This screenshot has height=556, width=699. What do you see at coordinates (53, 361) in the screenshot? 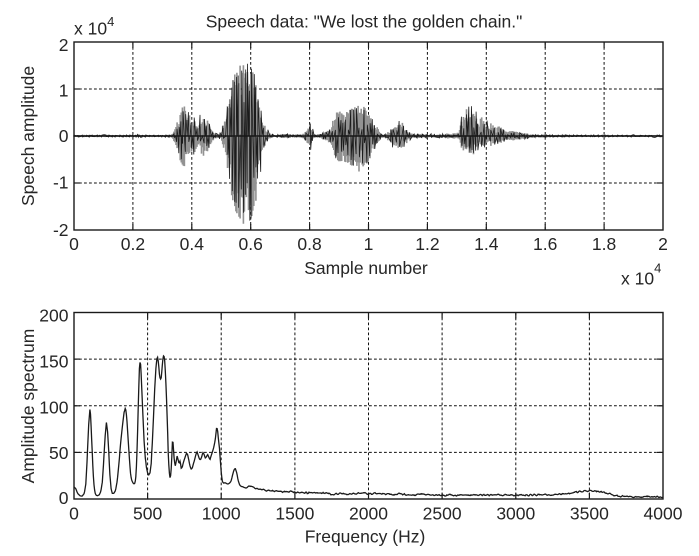
I see `svg-text: 150` at bounding box center [53, 361].